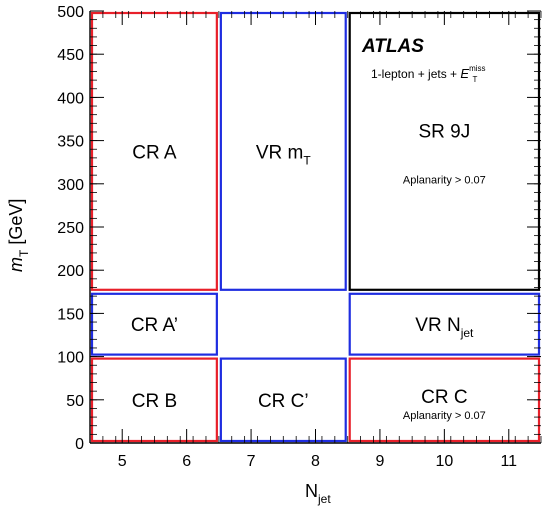 This screenshot has width=544, height=510. I want to click on region-label-cr-c: CR C, so click(444, 397).